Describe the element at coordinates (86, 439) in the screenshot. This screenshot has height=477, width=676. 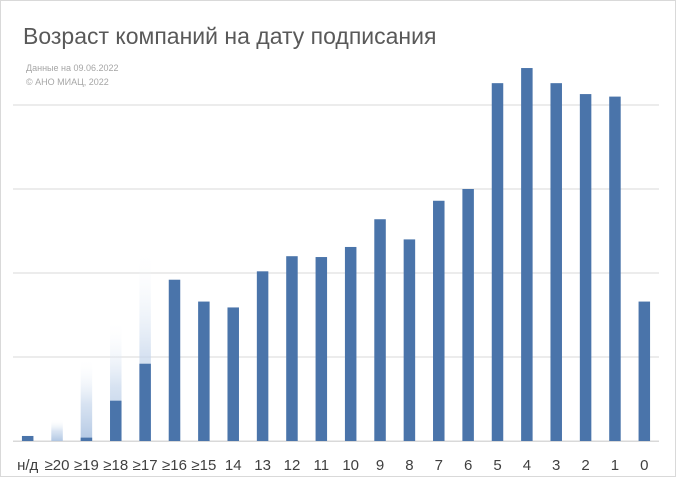
I see `bar-≥19` at that location.